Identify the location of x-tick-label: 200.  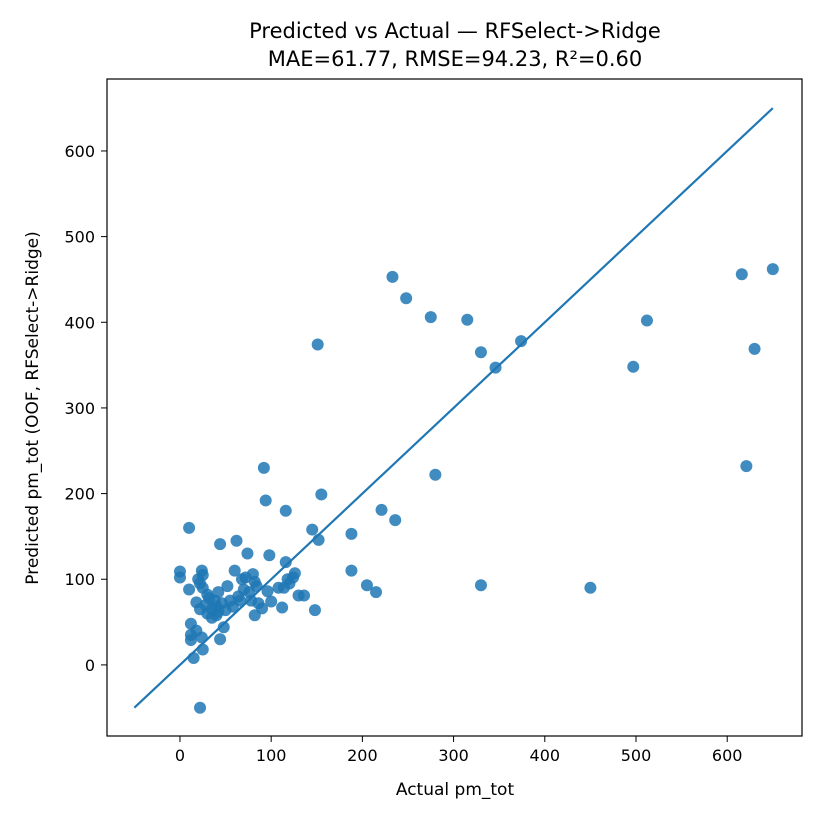
(362, 755).